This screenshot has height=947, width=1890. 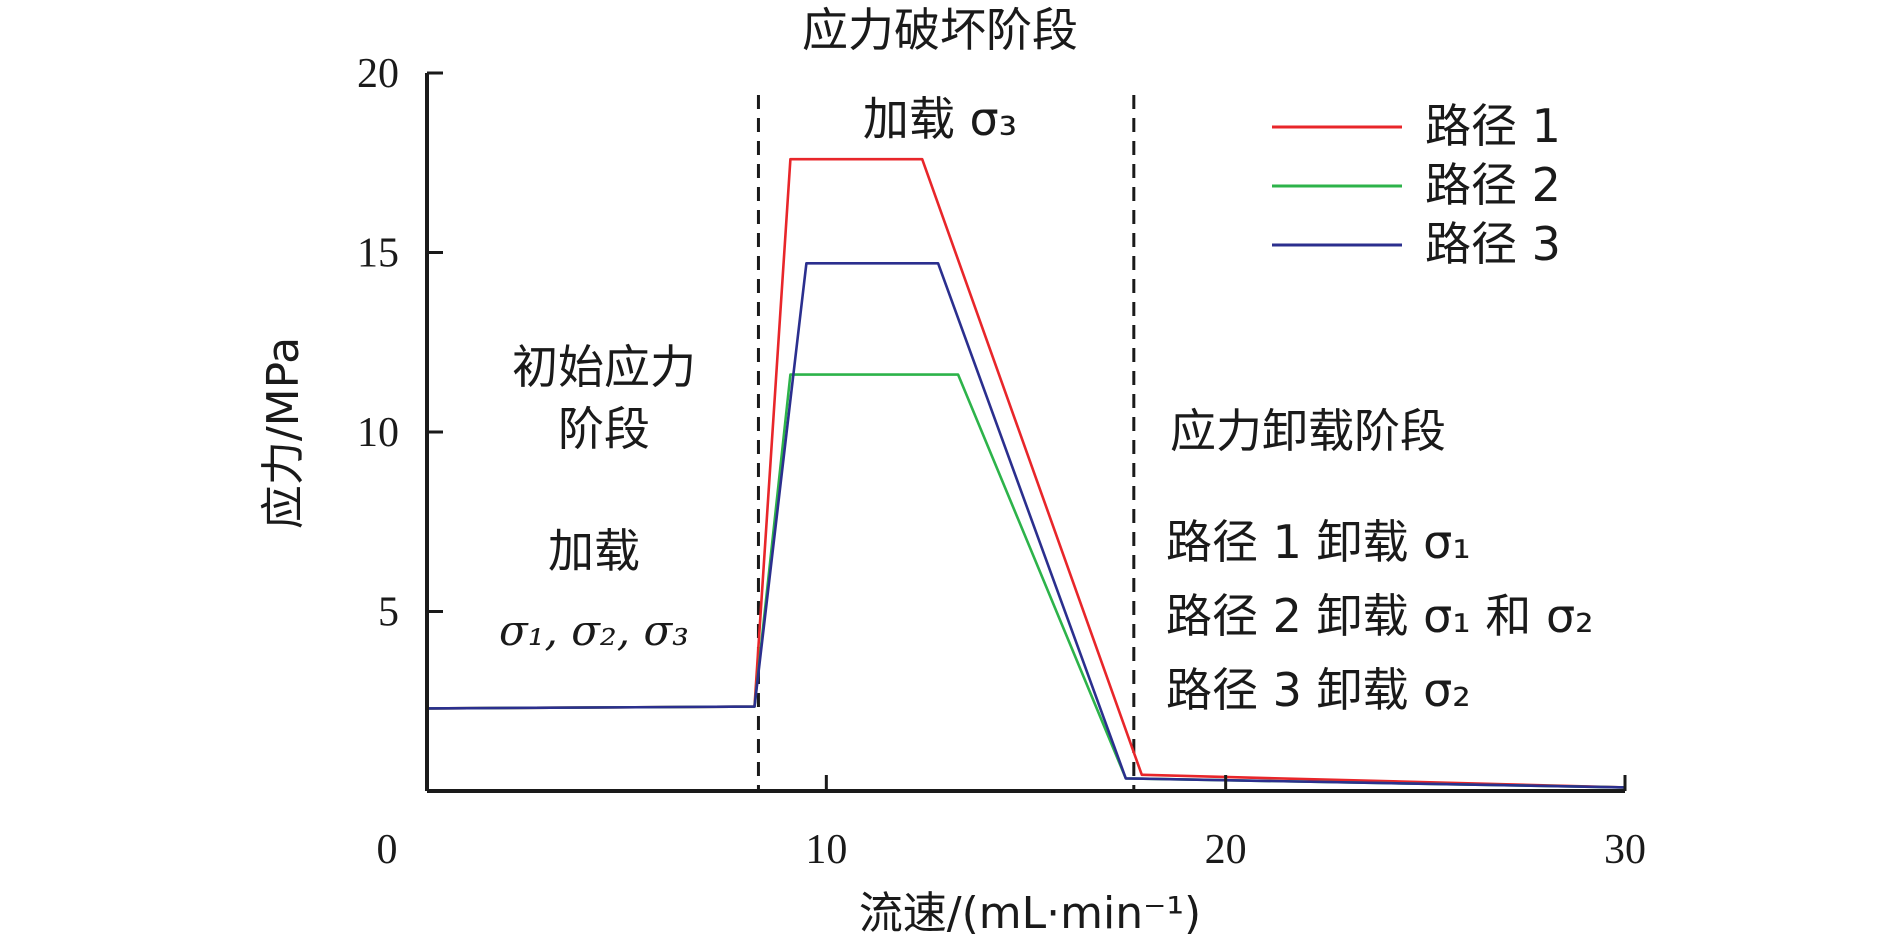 What do you see at coordinates (1416, 185) in the screenshot?
I see `legend: 路径 1 路径 2 路径 3` at bounding box center [1416, 185].